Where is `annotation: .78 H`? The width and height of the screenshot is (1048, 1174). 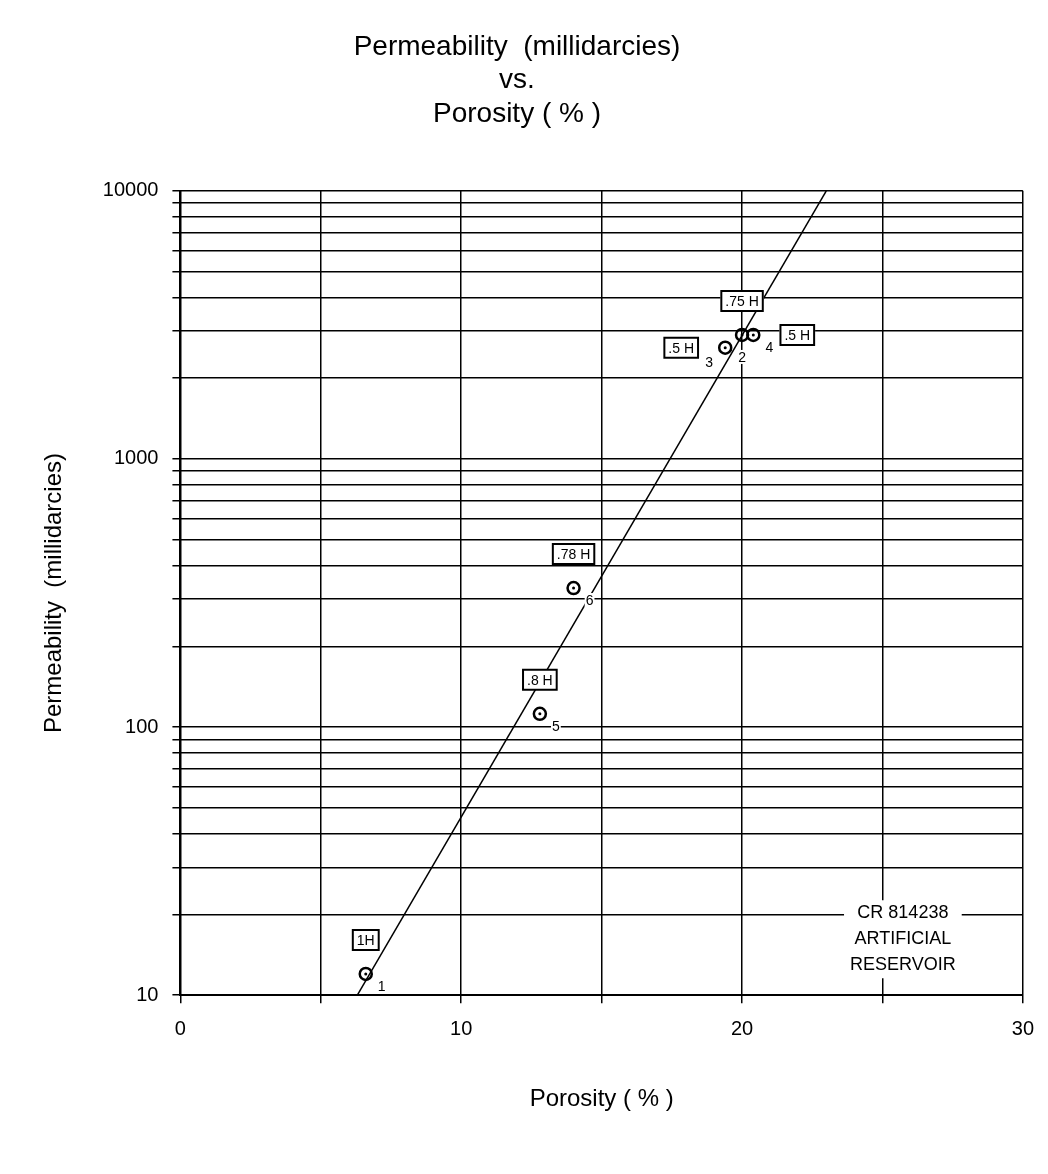 annotation: .78 H is located at coordinates (573, 553).